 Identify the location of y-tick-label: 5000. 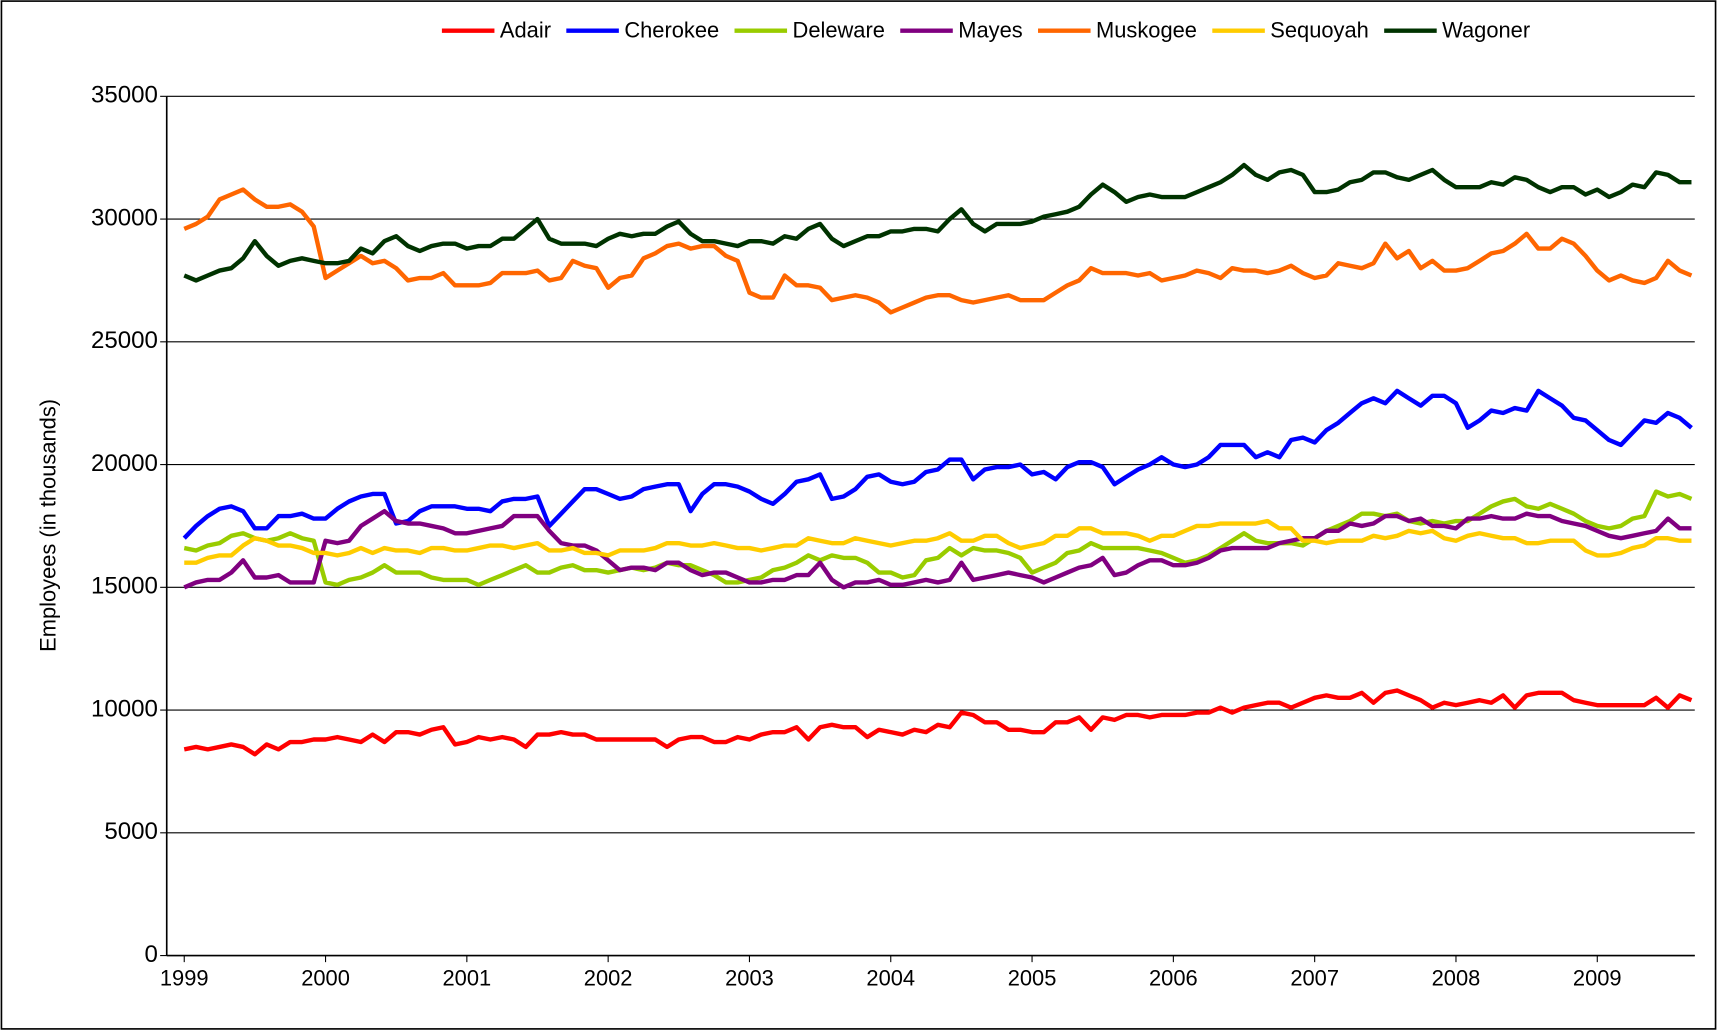
(131, 831).